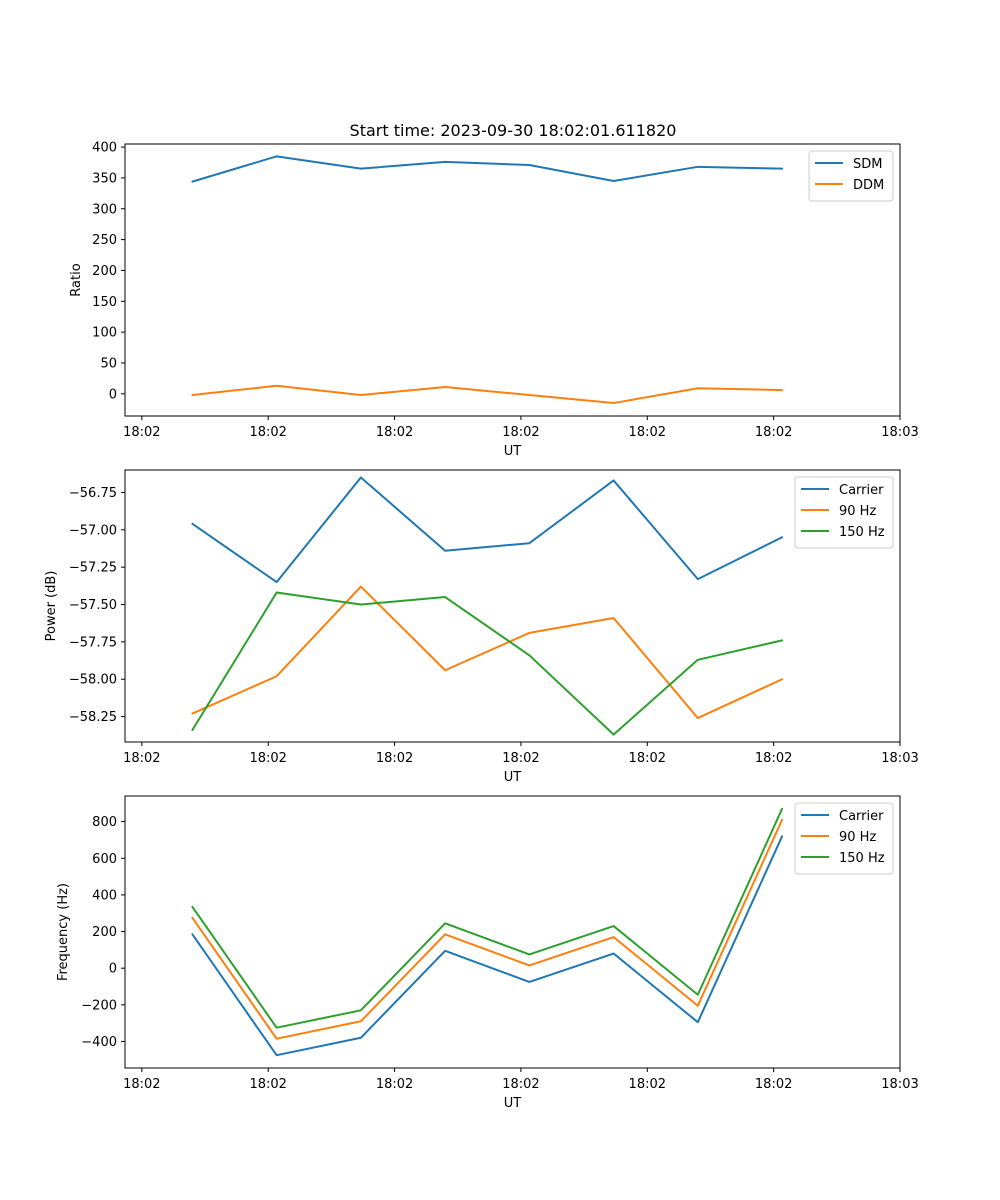 The image size is (1000, 1200). What do you see at coordinates (76, 279) in the screenshot?
I see `y-axis-label: Ratio` at bounding box center [76, 279].